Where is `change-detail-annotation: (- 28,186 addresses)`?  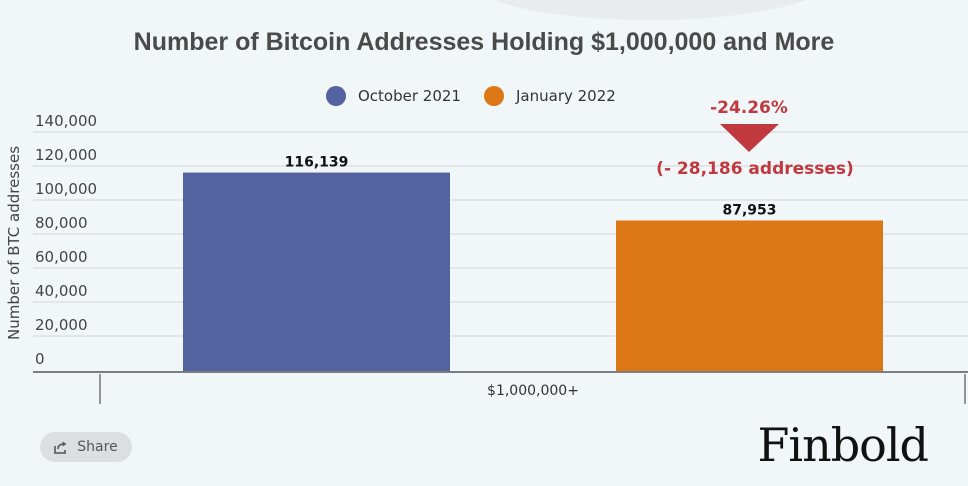 change-detail-annotation: (- 28,186 addresses) is located at coordinates (755, 169).